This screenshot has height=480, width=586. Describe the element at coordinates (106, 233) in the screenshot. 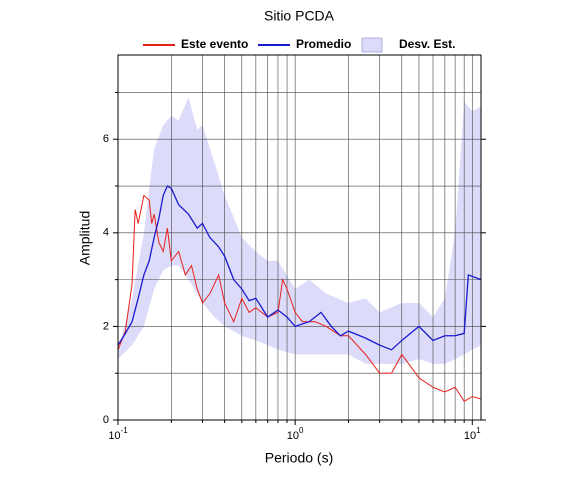

I see `y-tick-label: 4` at that location.